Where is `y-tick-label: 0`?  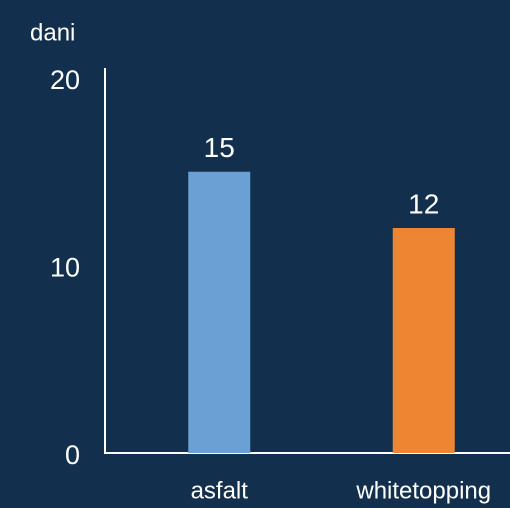
y-tick-label: 0 is located at coordinates (72, 455).